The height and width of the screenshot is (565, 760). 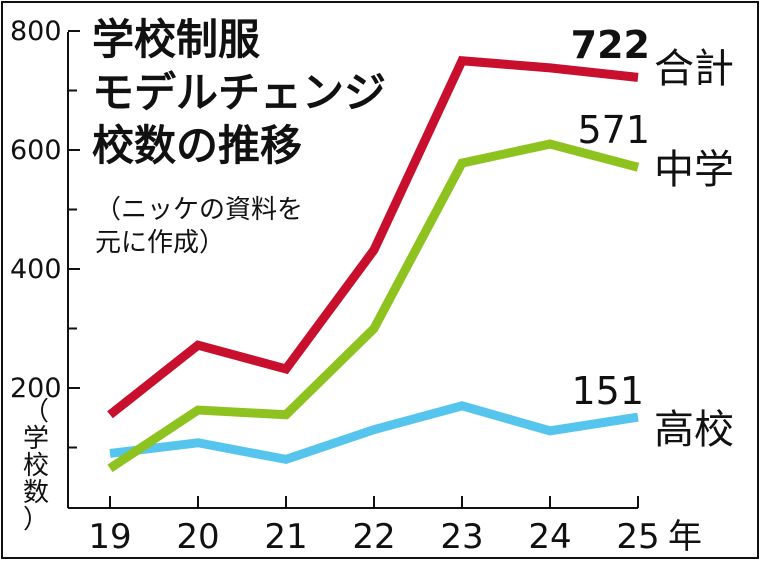 I want to click on x-tick-label: 22, so click(x=373, y=537).